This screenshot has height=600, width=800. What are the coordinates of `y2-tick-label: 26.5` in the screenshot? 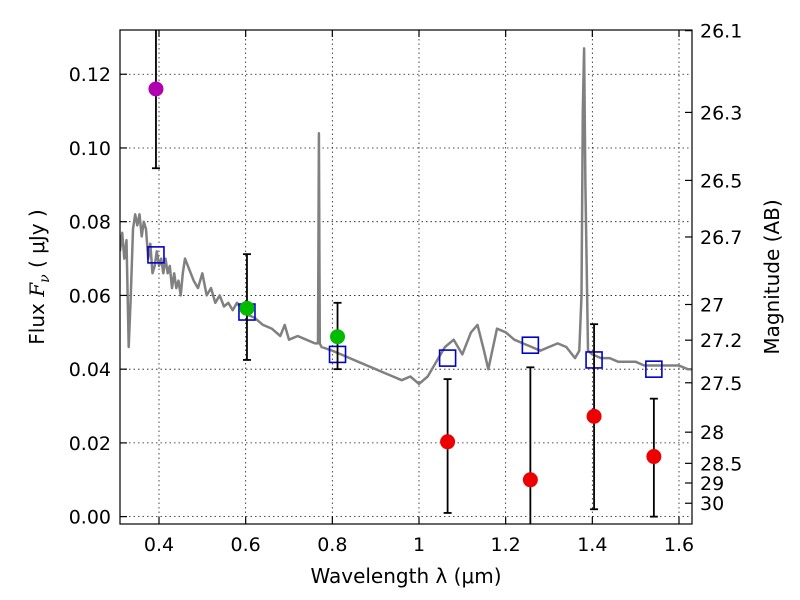 It's located at (721, 181).